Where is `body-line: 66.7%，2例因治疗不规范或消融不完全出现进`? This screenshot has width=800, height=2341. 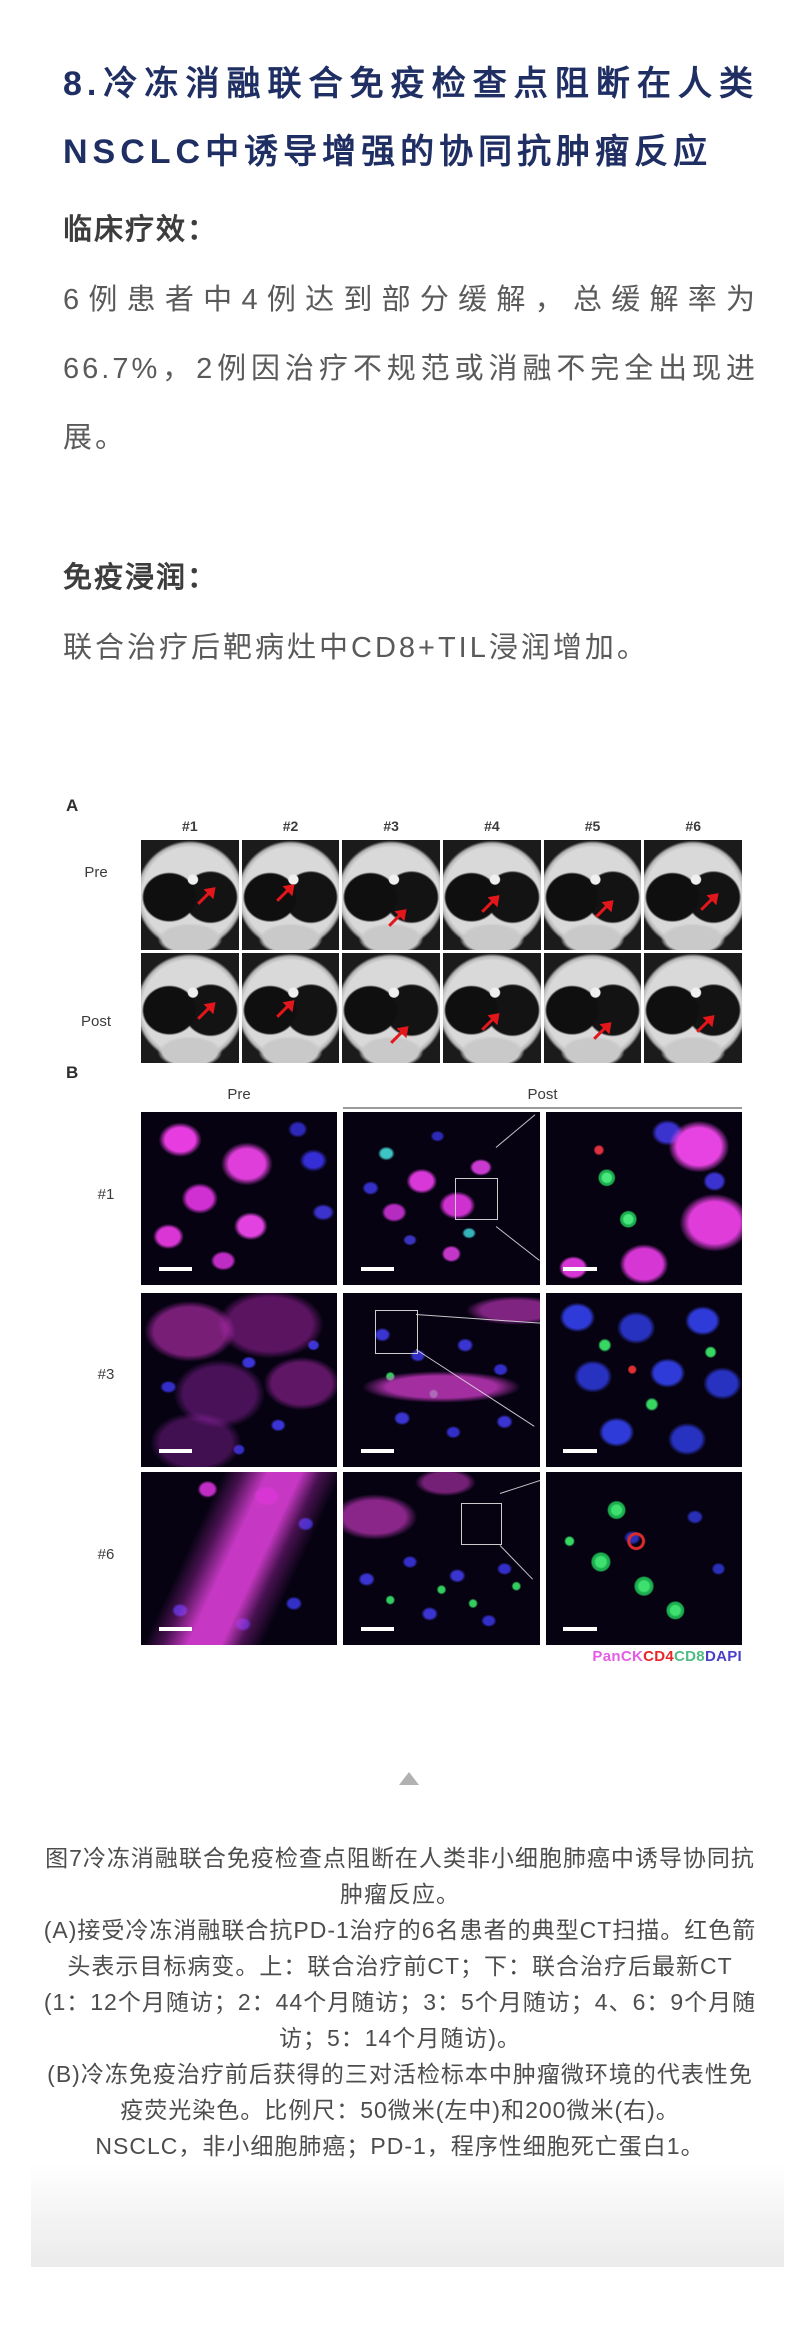 body-line: 66.7%，2例因治疗不规范或消融不完全出现进 is located at coordinates (410, 369).